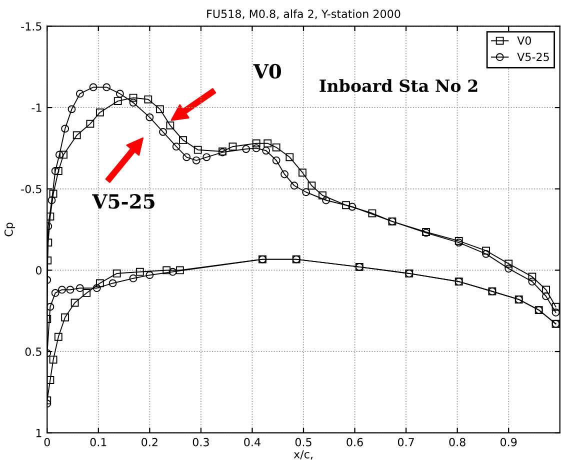 The height and width of the screenshot is (460, 561). What do you see at coordinates (33, 352) in the screenshot?
I see `y-tick-label: 0.5` at bounding box center [33, 352].